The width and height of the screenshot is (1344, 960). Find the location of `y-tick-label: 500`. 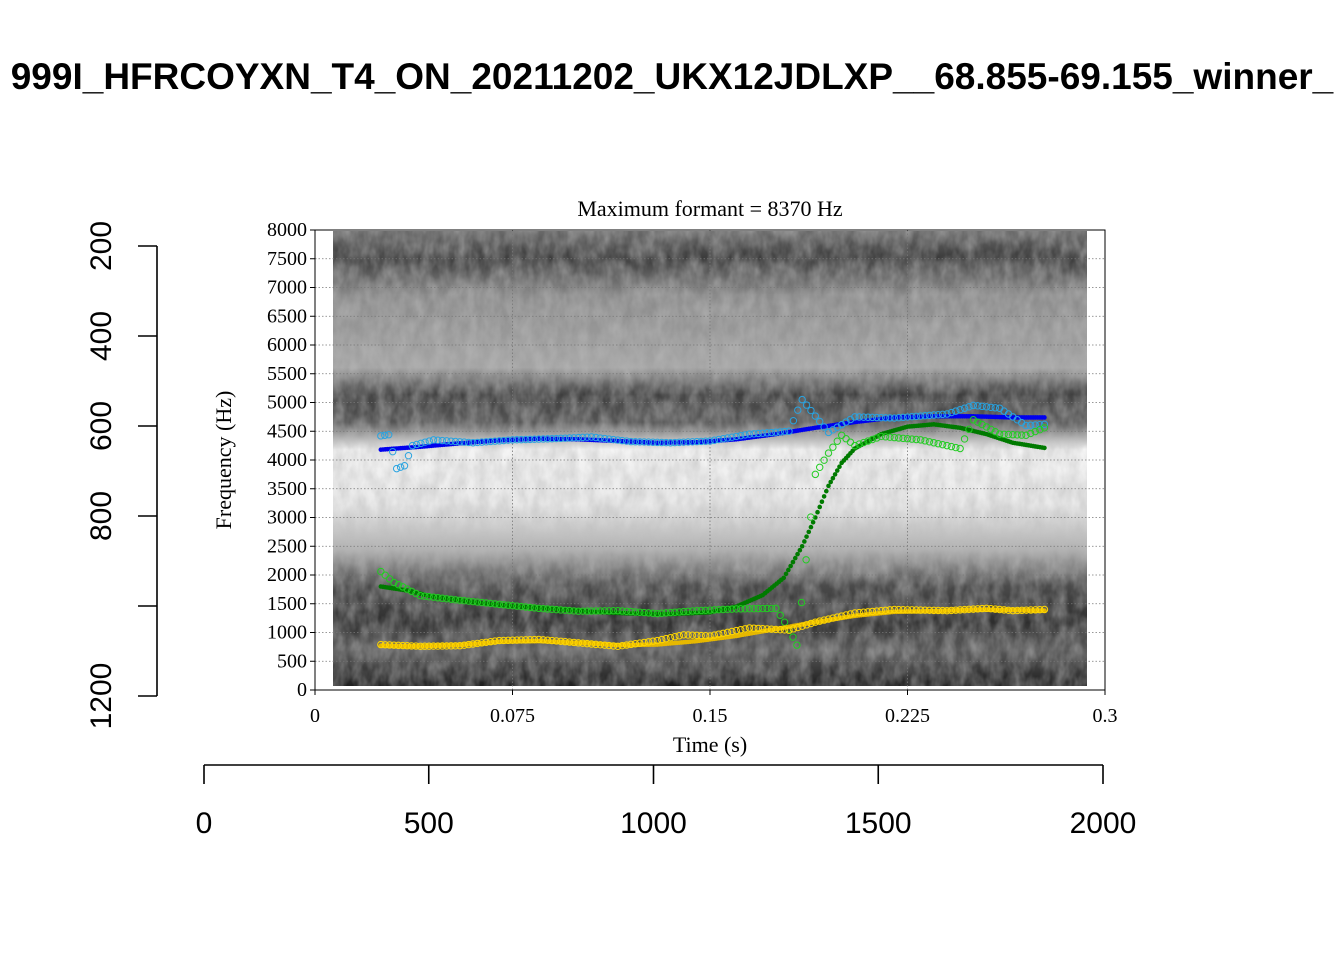

y-tick-label: 500 is located at coordinates (292, 661).